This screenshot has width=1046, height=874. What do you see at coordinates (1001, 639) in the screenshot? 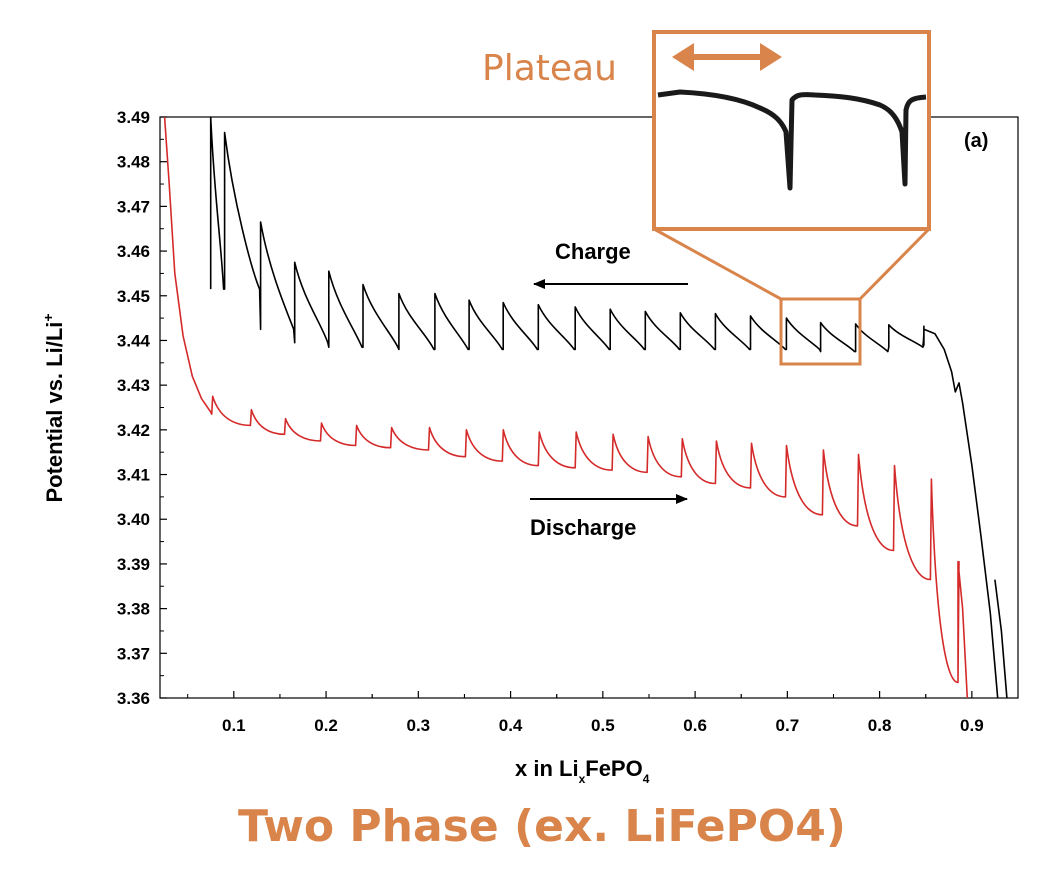
I see `series-line-charge-tail` at bounding box center [1001, 639].